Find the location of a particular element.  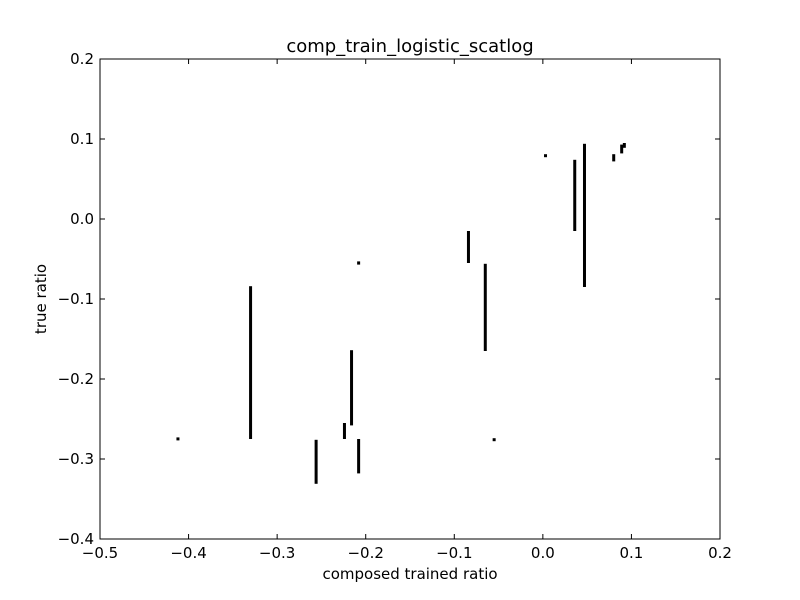

y-tick-label: 0.0 is located at coordinates (82, 219).